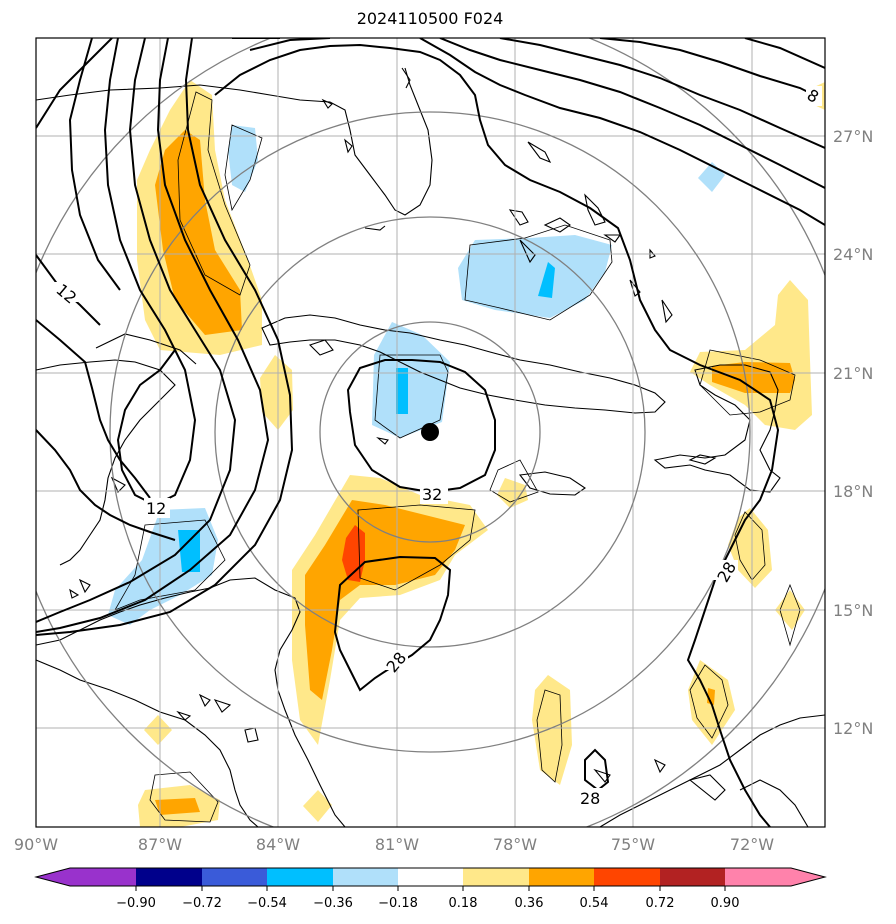 The width and height of the screenshot is (896, 924). What do you see at coordinates (853, 728) in the screenshot?
I see `lat-tick-label: 12°N` at bounding box center [853, 728].